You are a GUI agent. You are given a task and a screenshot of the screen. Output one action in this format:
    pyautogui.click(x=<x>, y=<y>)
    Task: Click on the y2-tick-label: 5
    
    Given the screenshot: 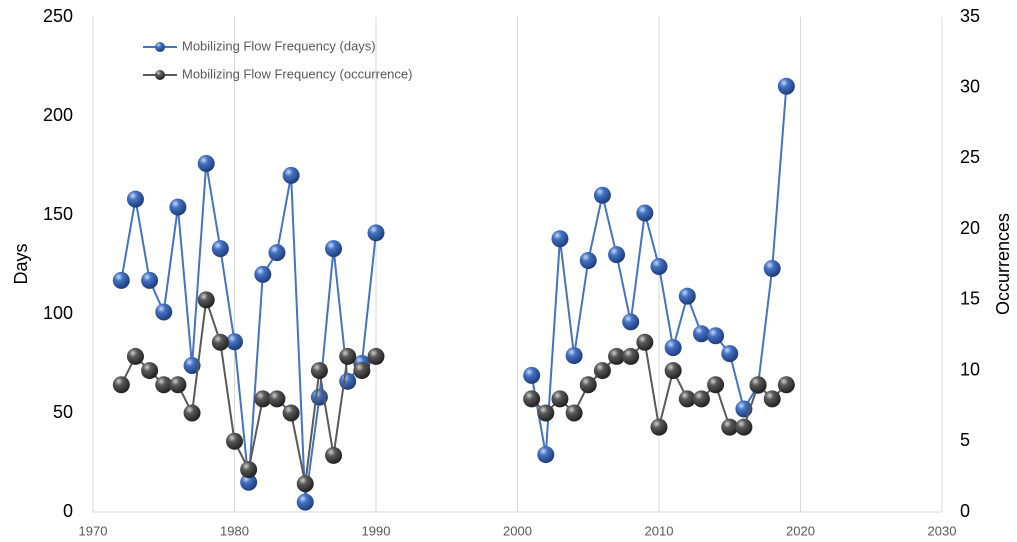 What is the action you would take?
    pyautogui.click(x=965, y=440)
    